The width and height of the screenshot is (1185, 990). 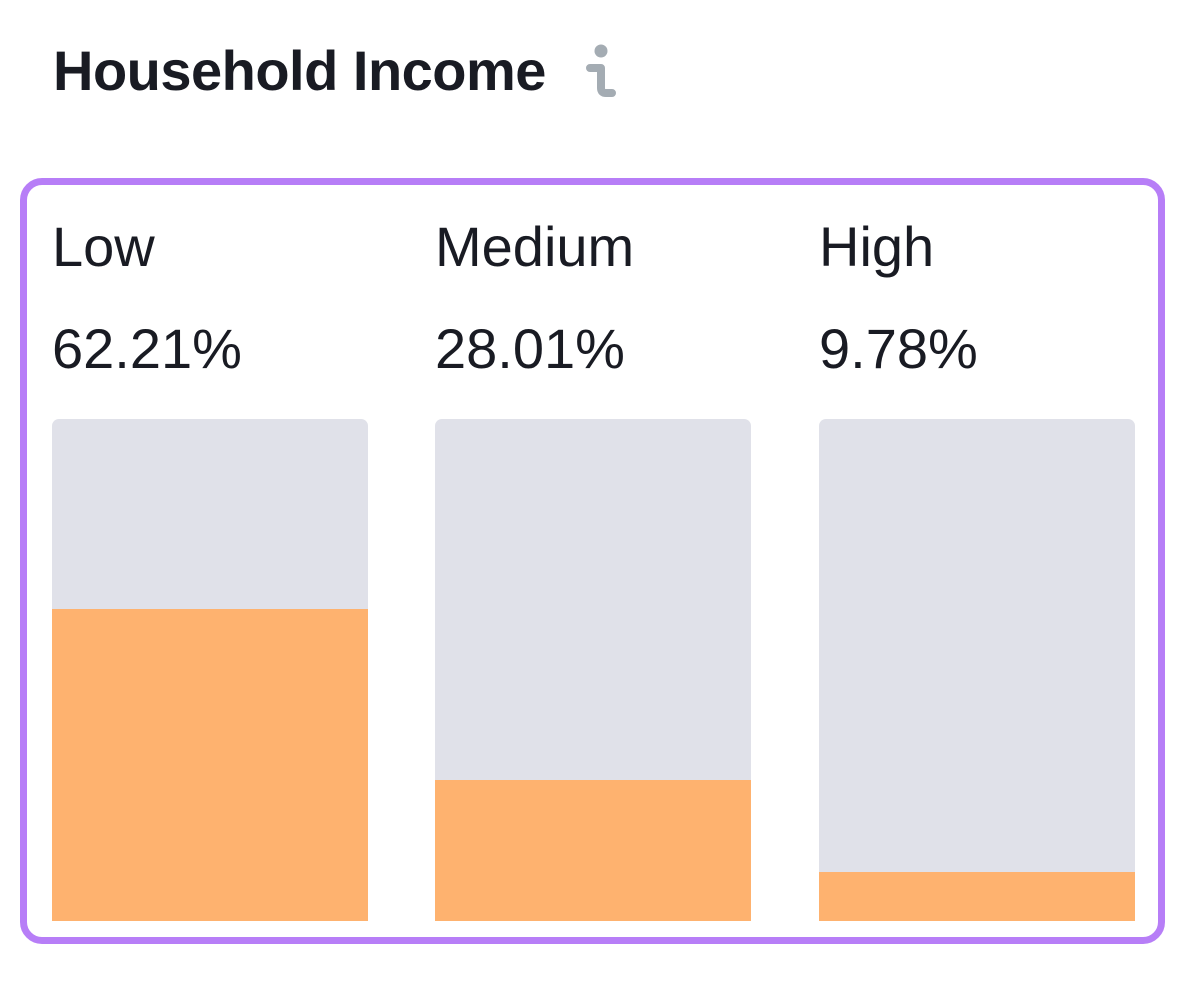 I want to click on bar-fill-low, so click(x=210, y=764).